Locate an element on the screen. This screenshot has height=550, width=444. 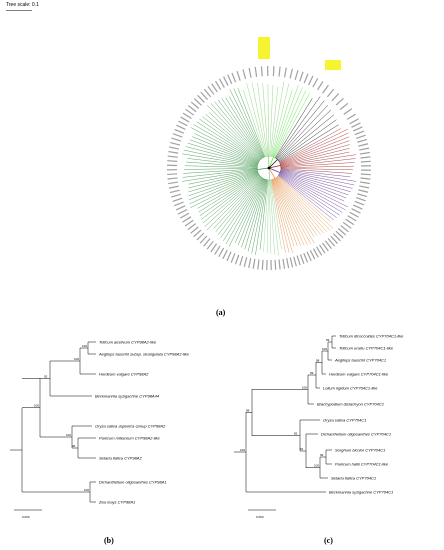
taxon-label: Oryza sativa CYP704C1 is located at coordinates (344, 419).